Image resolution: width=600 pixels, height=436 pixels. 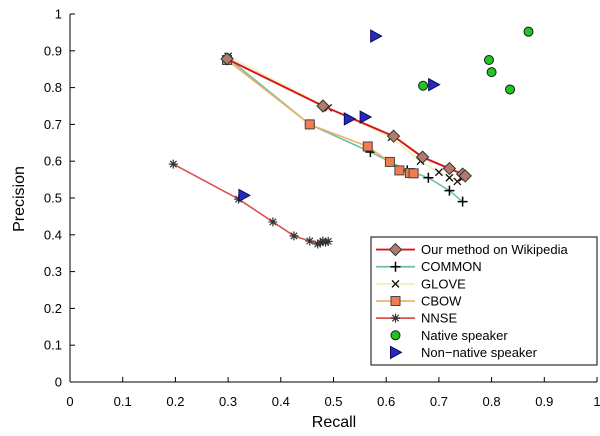 What do you see at coordinates (419, 301) in the screenshot?
I see `legend-item-cbow: CBOW` at bounding box center [419, 301].